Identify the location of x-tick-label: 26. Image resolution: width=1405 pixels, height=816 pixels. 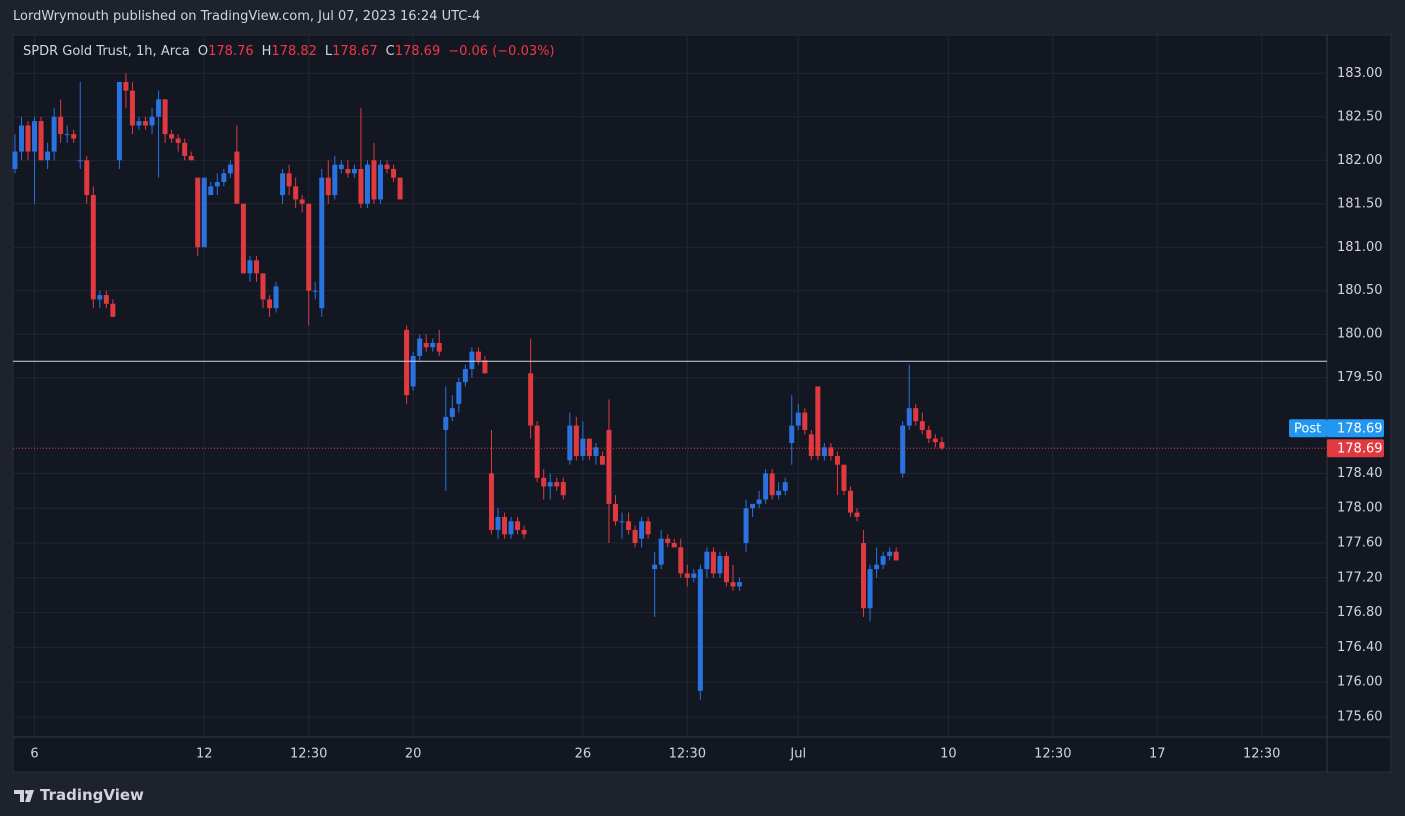
(583, 754).